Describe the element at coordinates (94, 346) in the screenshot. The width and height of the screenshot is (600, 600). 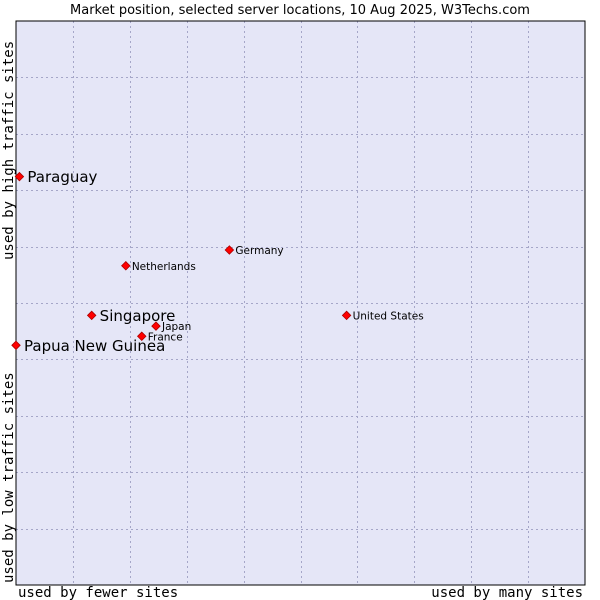
I see `point-label: Papua New Guinea` at that location.